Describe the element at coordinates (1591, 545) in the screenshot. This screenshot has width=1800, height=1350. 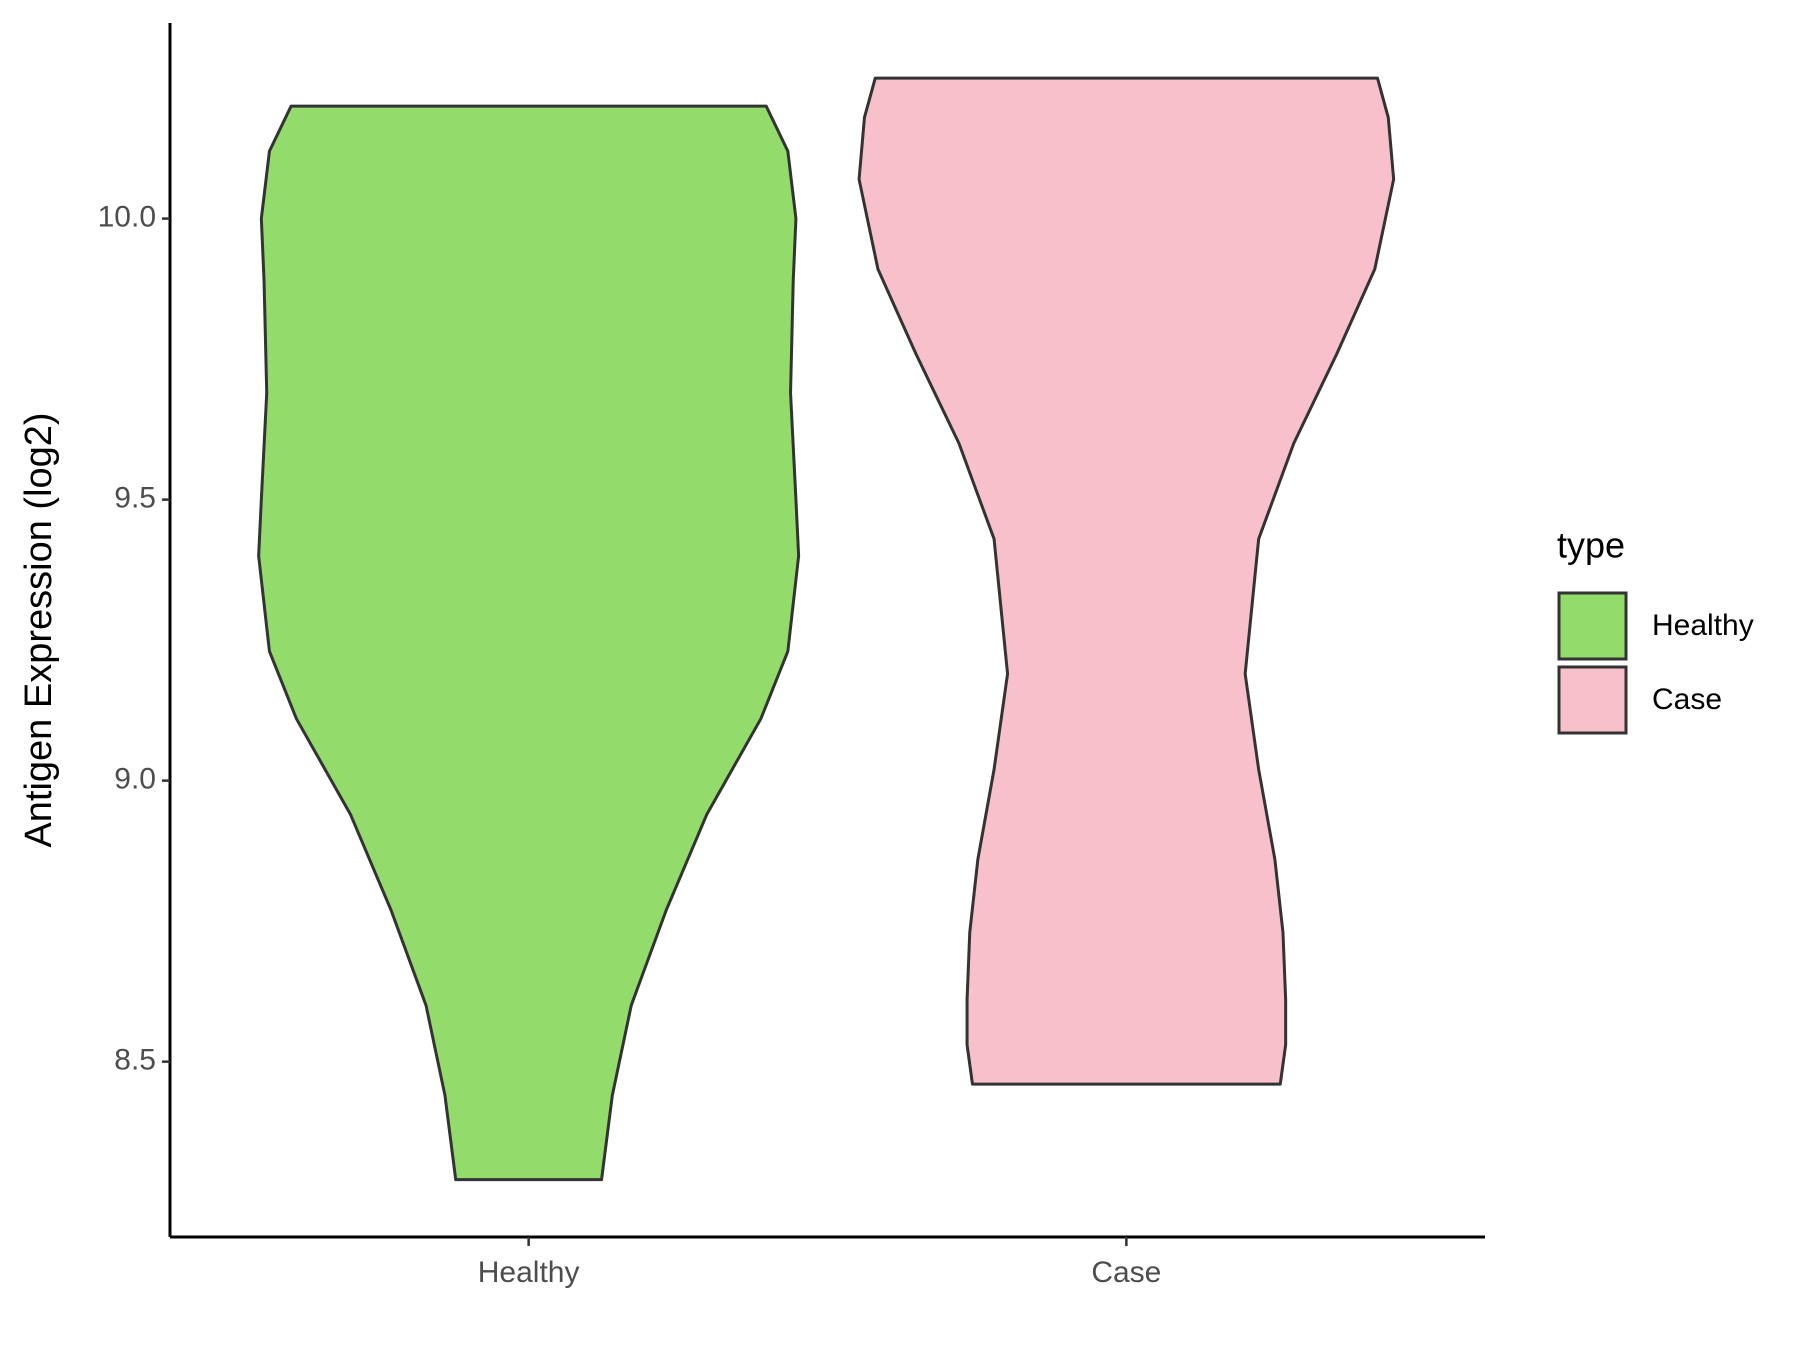
I see `legend-title: type` at that location.